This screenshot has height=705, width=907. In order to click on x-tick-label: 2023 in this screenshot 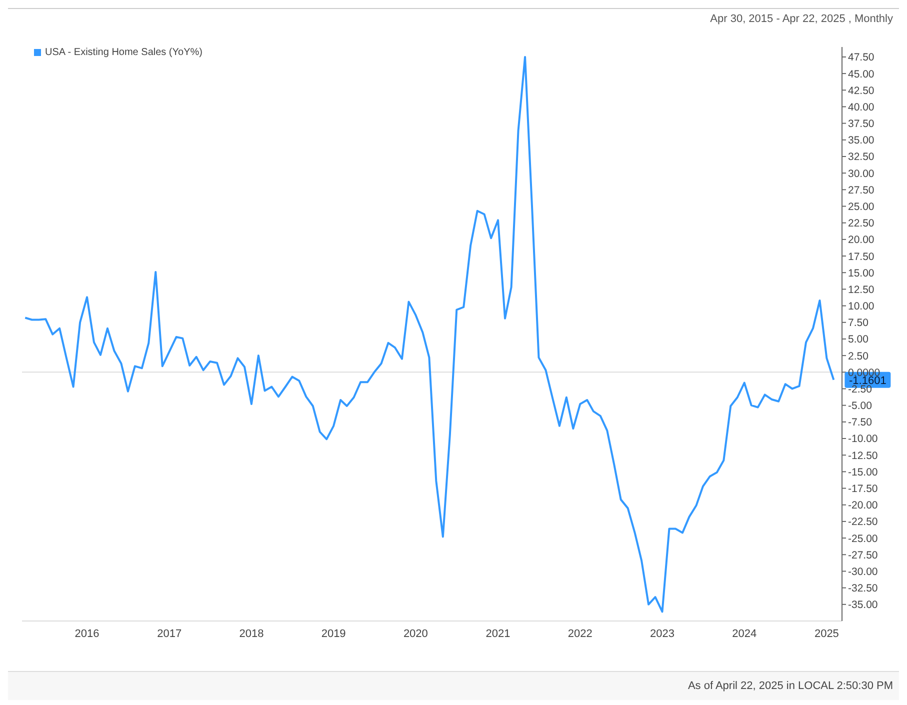, I will do `click(662, 634)`.